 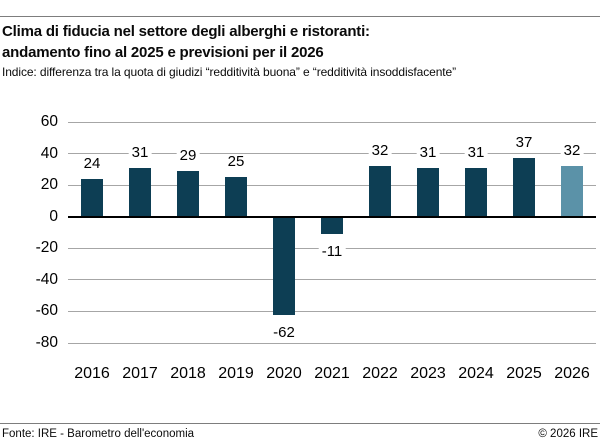 What do you see at coordinates (380, 373) in the screenshot?
I see `x-tick-label-2022: 2022` at bounding box center [380, 373].